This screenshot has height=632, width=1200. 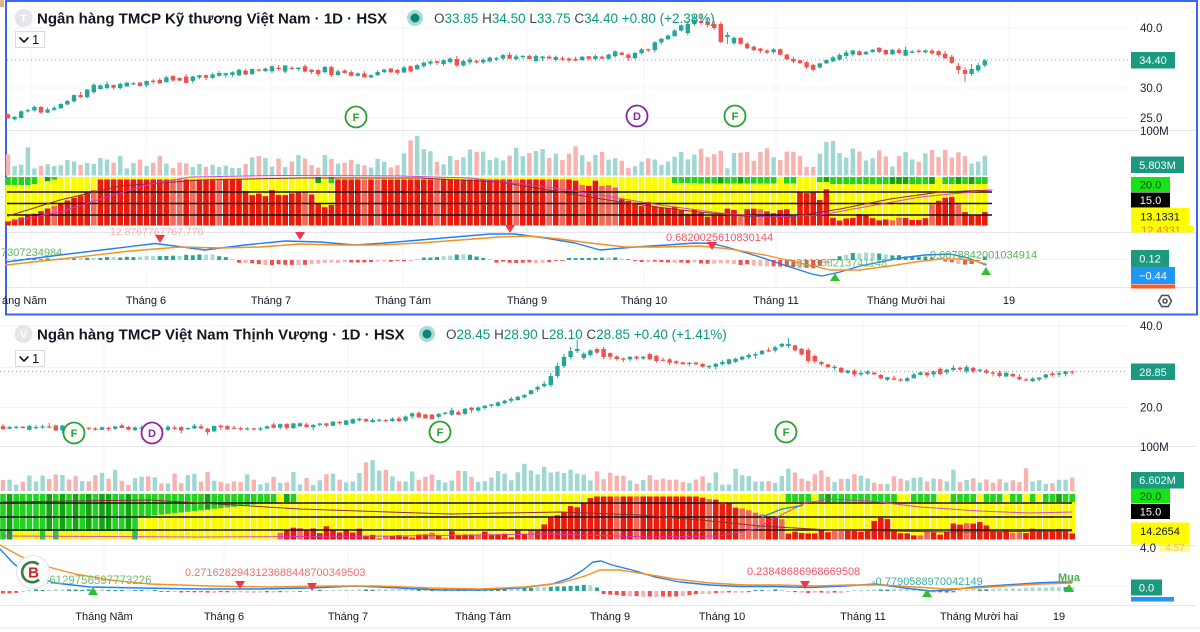 I want to click on svg-text: 0.23848686968669508, so click(x=803, y=572).